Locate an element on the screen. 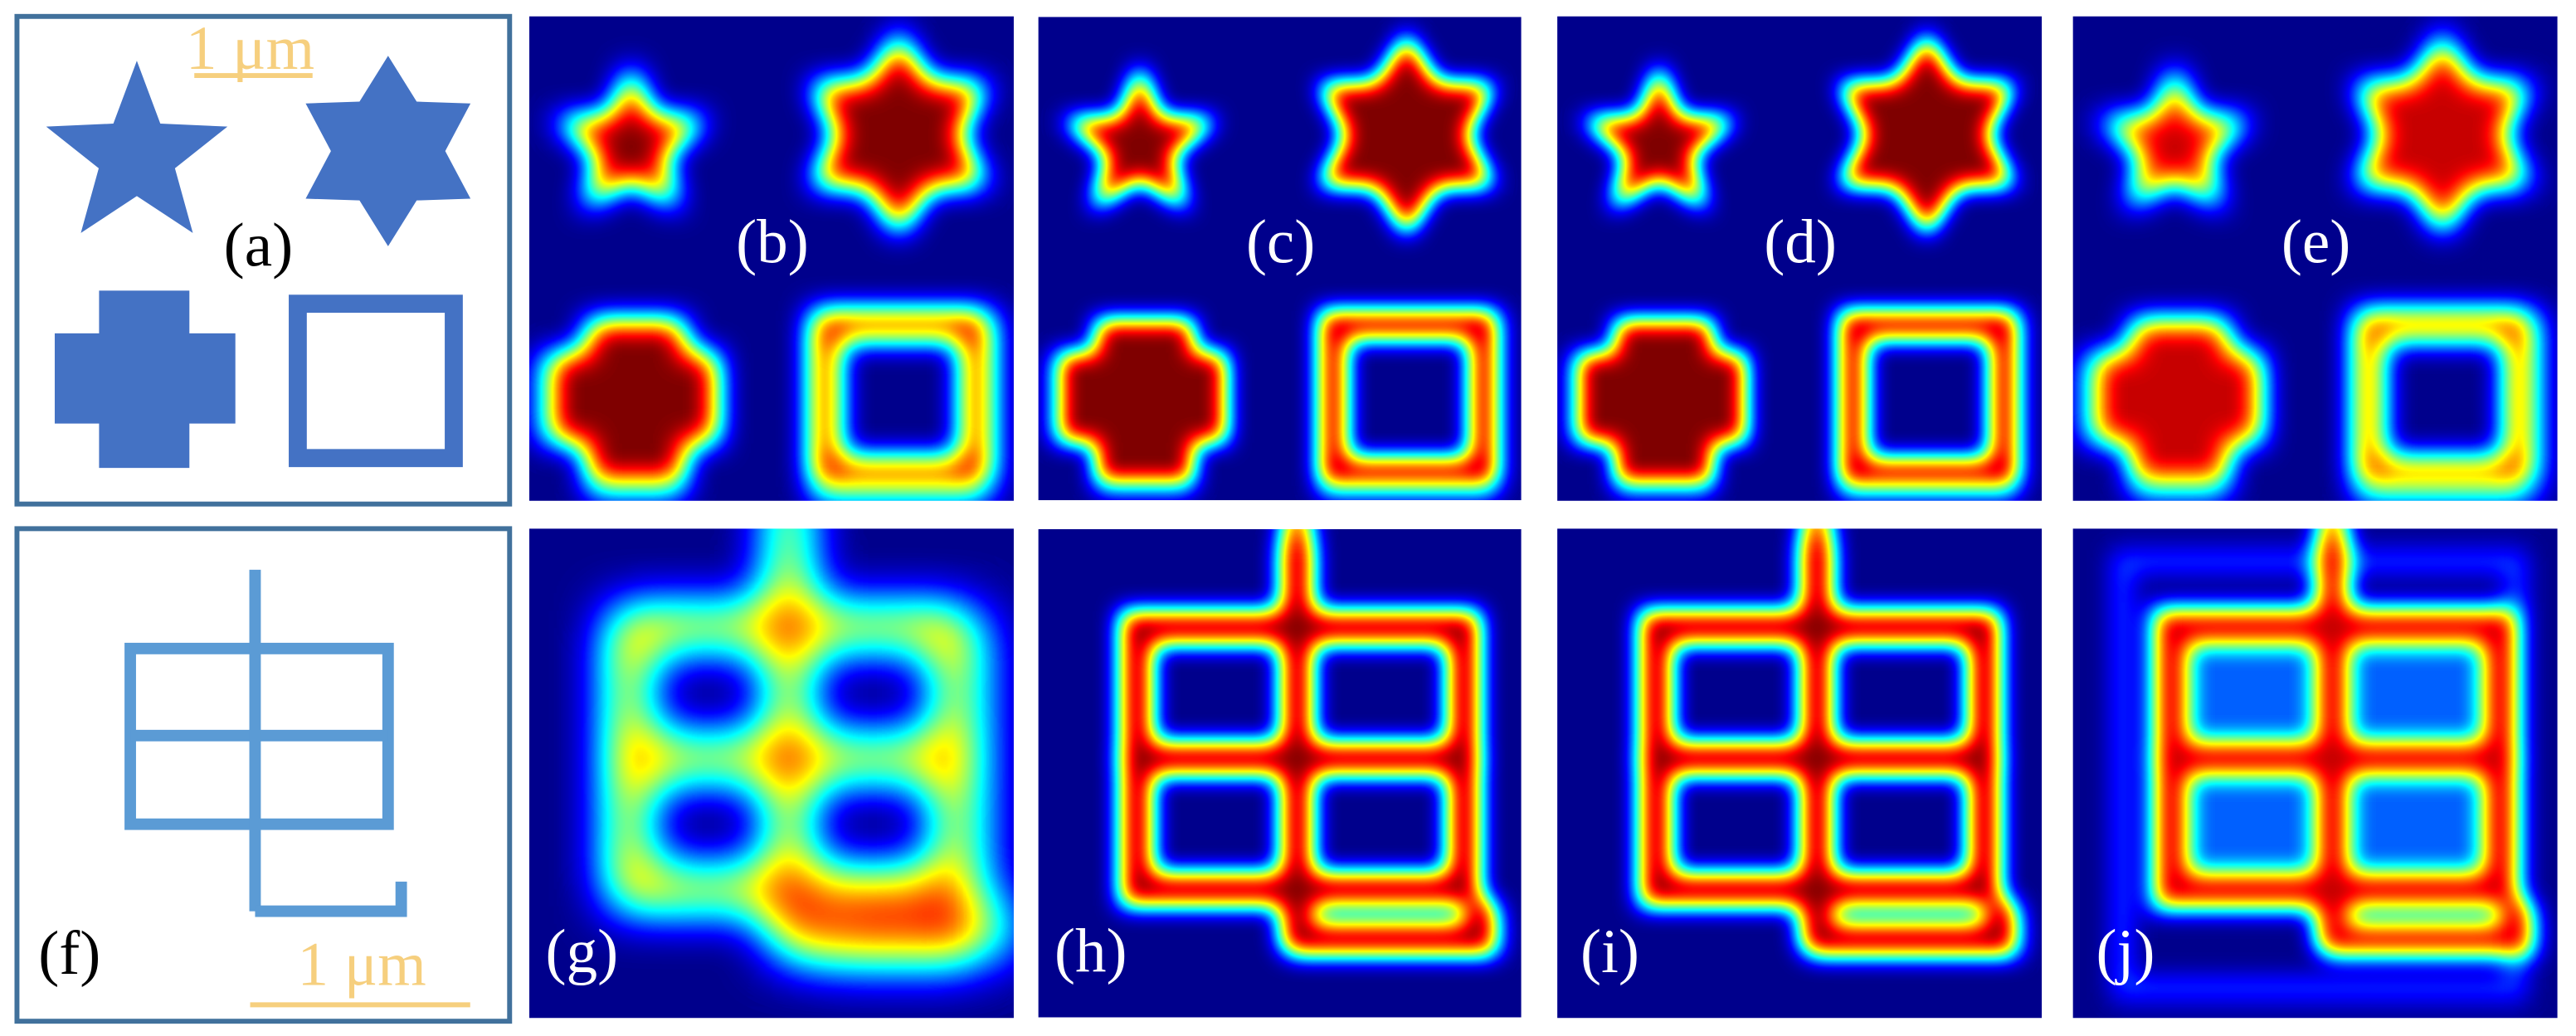  panel-label: (a) is located at coordinates (258, 246).